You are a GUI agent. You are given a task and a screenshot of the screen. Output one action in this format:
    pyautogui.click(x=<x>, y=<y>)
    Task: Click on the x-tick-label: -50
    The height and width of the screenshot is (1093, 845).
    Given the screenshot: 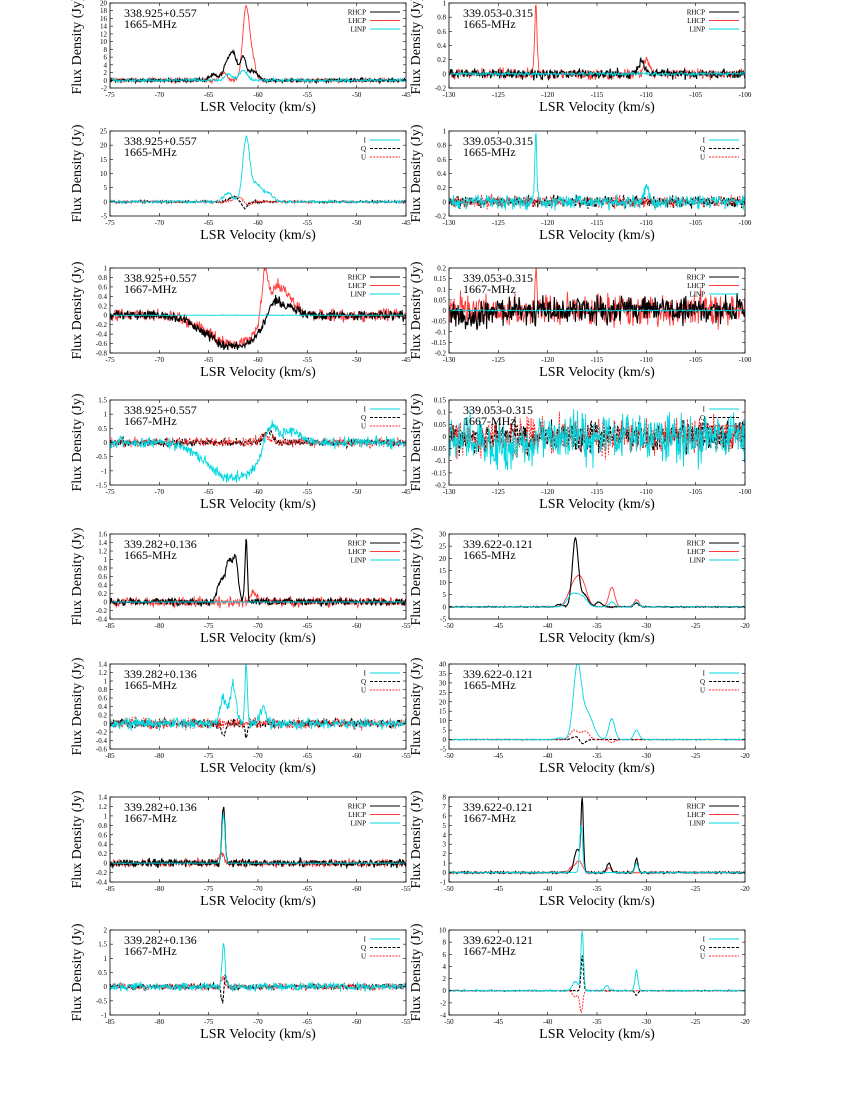 What is the action you would take?
    pyautogui.click(x=449, y=1022)
    